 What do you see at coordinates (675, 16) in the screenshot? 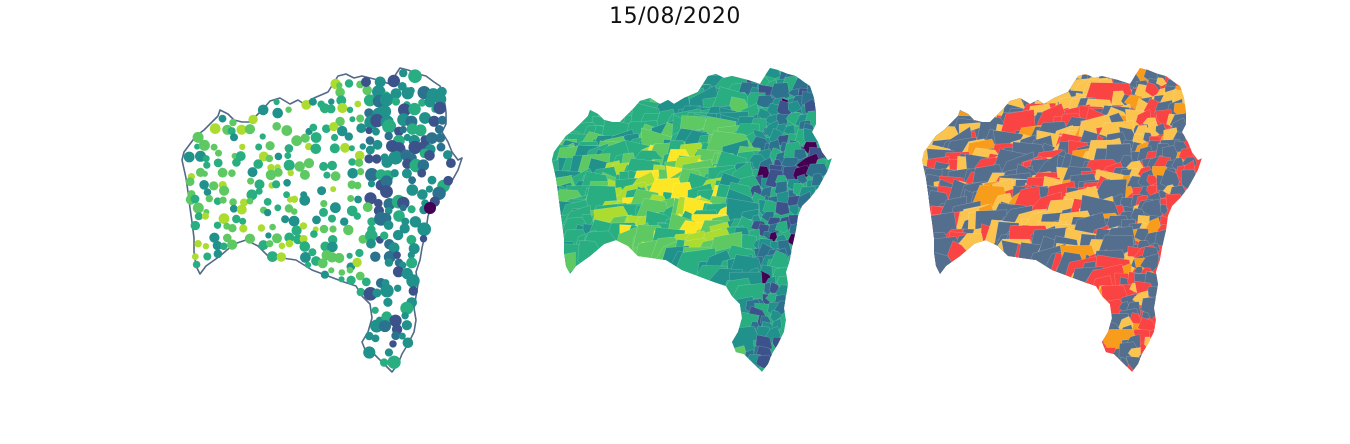
I see `figure-title: 15/08/2020` at bounding box center [675, 16].